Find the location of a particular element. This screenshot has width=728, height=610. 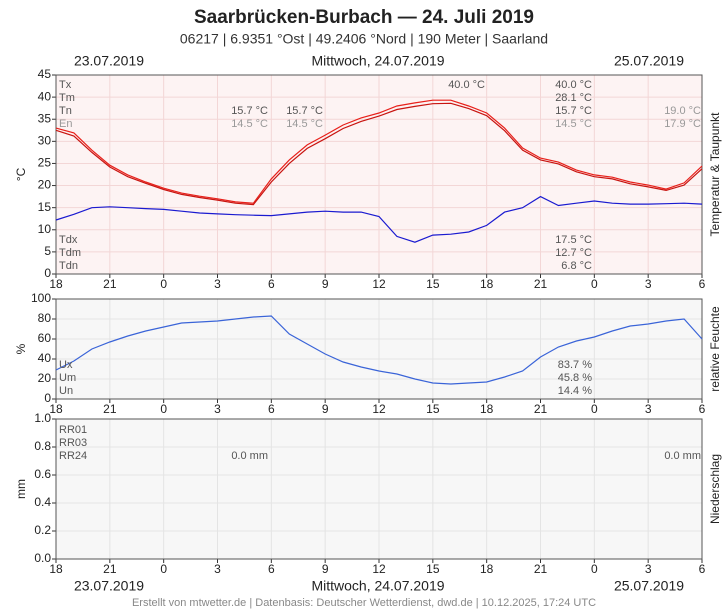

x-tick-label: 9 is located at coordinates (325, 409).